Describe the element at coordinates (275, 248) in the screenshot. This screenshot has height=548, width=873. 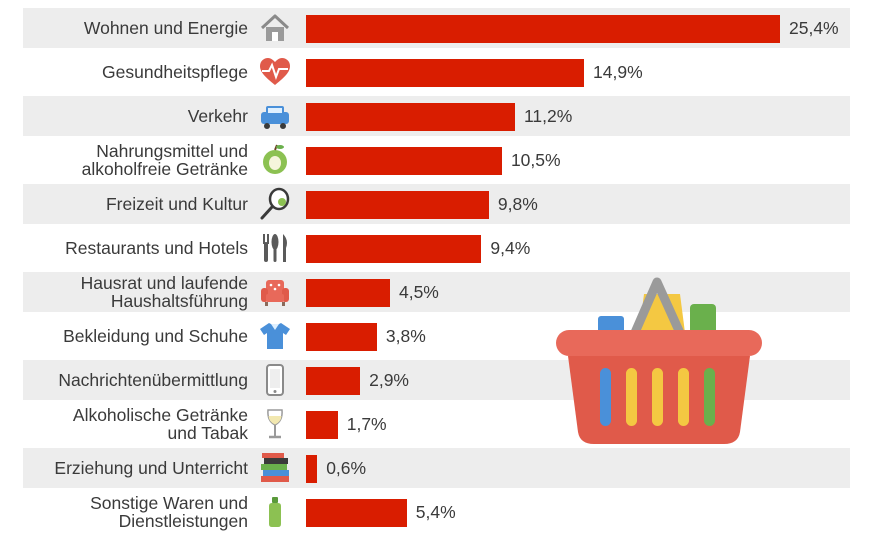
I see `cutlery-icon` at that location.